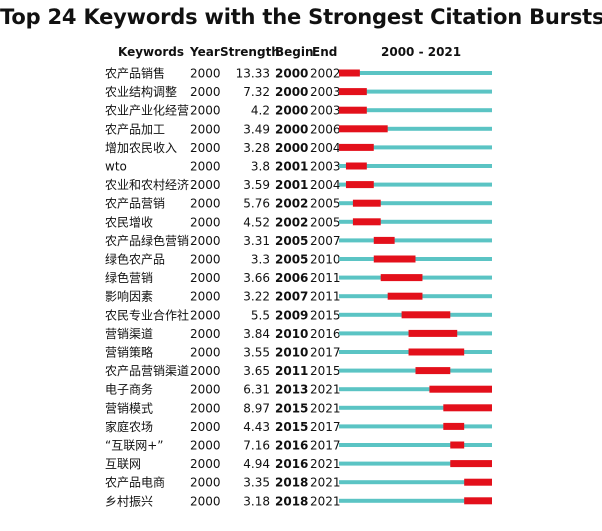 This screenshot has height=531, width=602. I want to click on keyword-label: 农业结构调整, so click(141, 91).